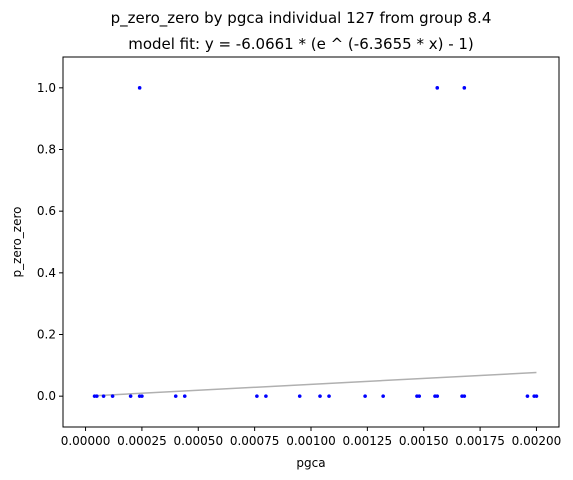 This screenshot has width=573, height=480. Describe the element at coordinates (46, 88) in the screenshot. I see `y-tick-label: 1.0` at that location.